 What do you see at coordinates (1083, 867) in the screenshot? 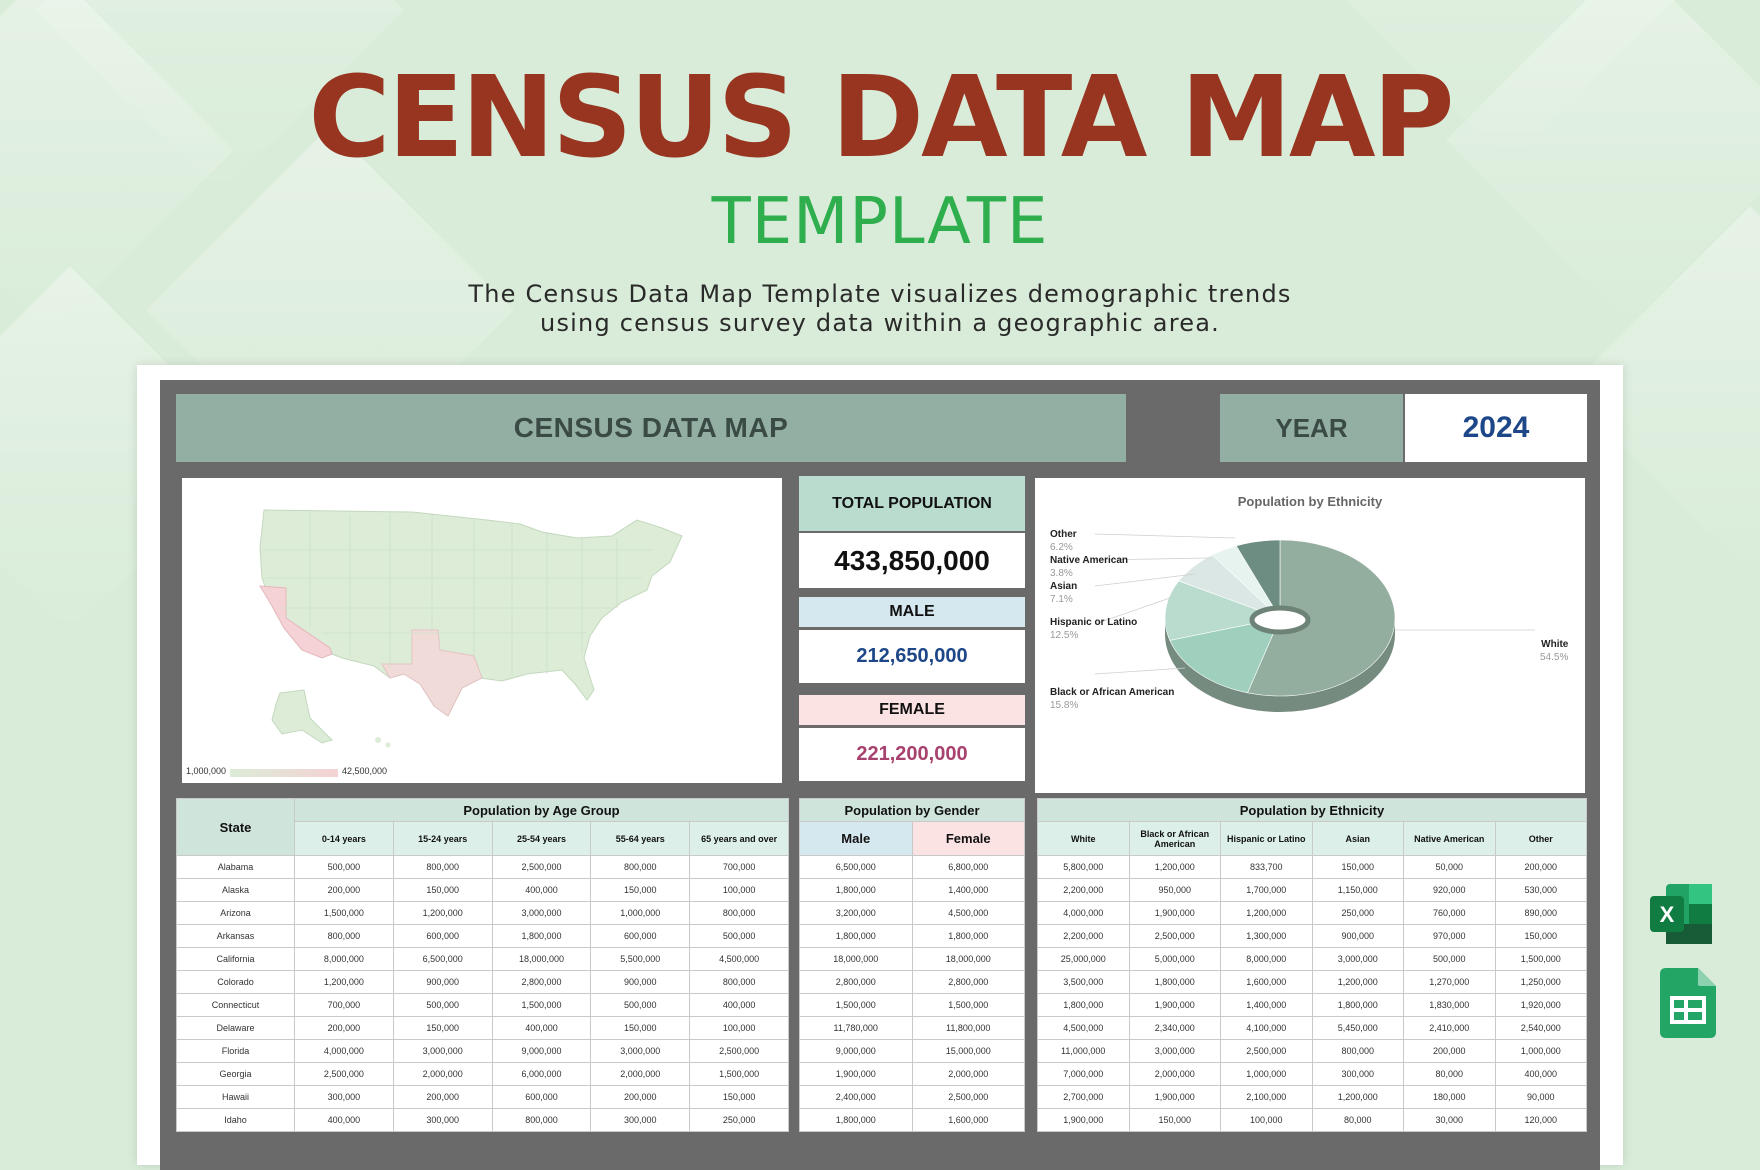
I see `ethnicity-cell: 5,800,000` at bounding box center [1083, 867].